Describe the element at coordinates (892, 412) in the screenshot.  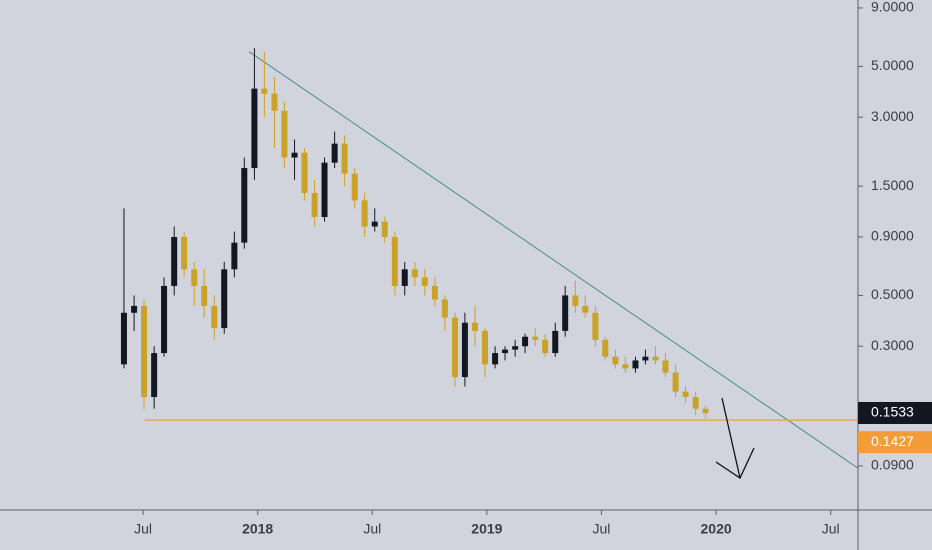
I see `last-price-label: 0.1533` at that location.